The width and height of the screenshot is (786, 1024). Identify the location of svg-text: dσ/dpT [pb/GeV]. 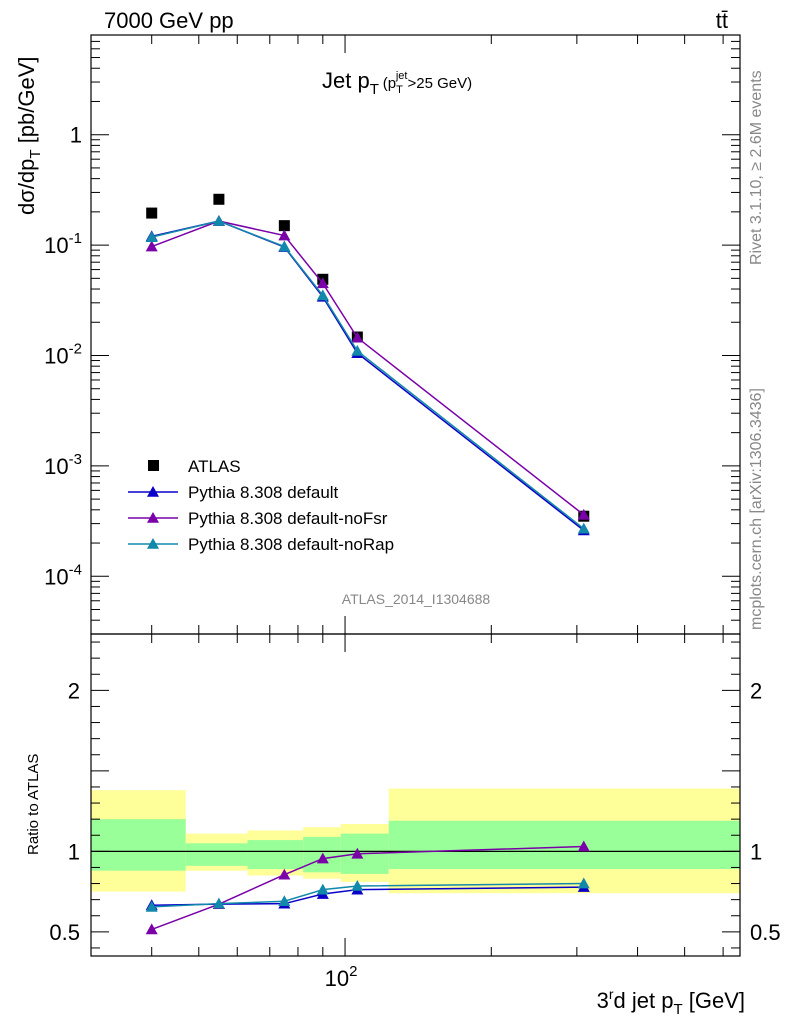
(29, 135).